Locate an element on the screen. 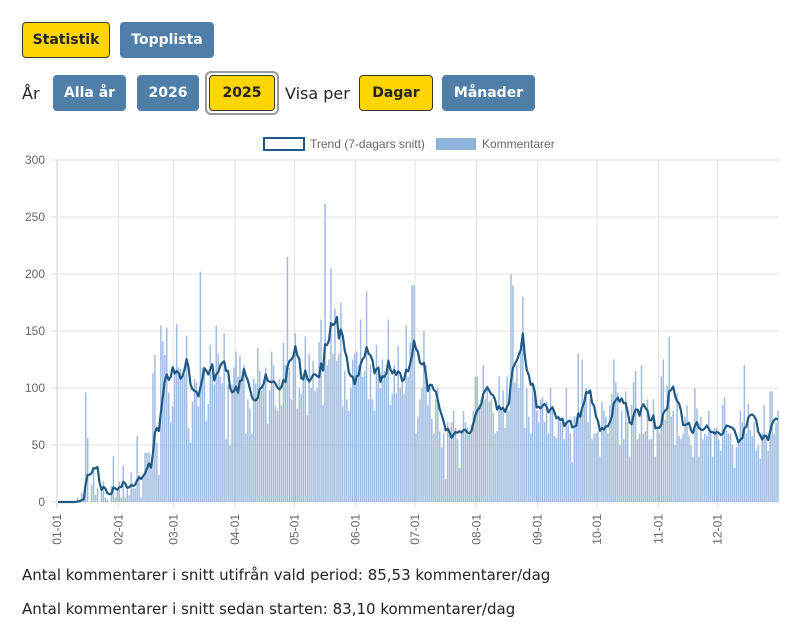 Image resolution: width=802 pixels, height=638 pixels. x-tick-label: 02-01 is located at coordinates (118, 529).